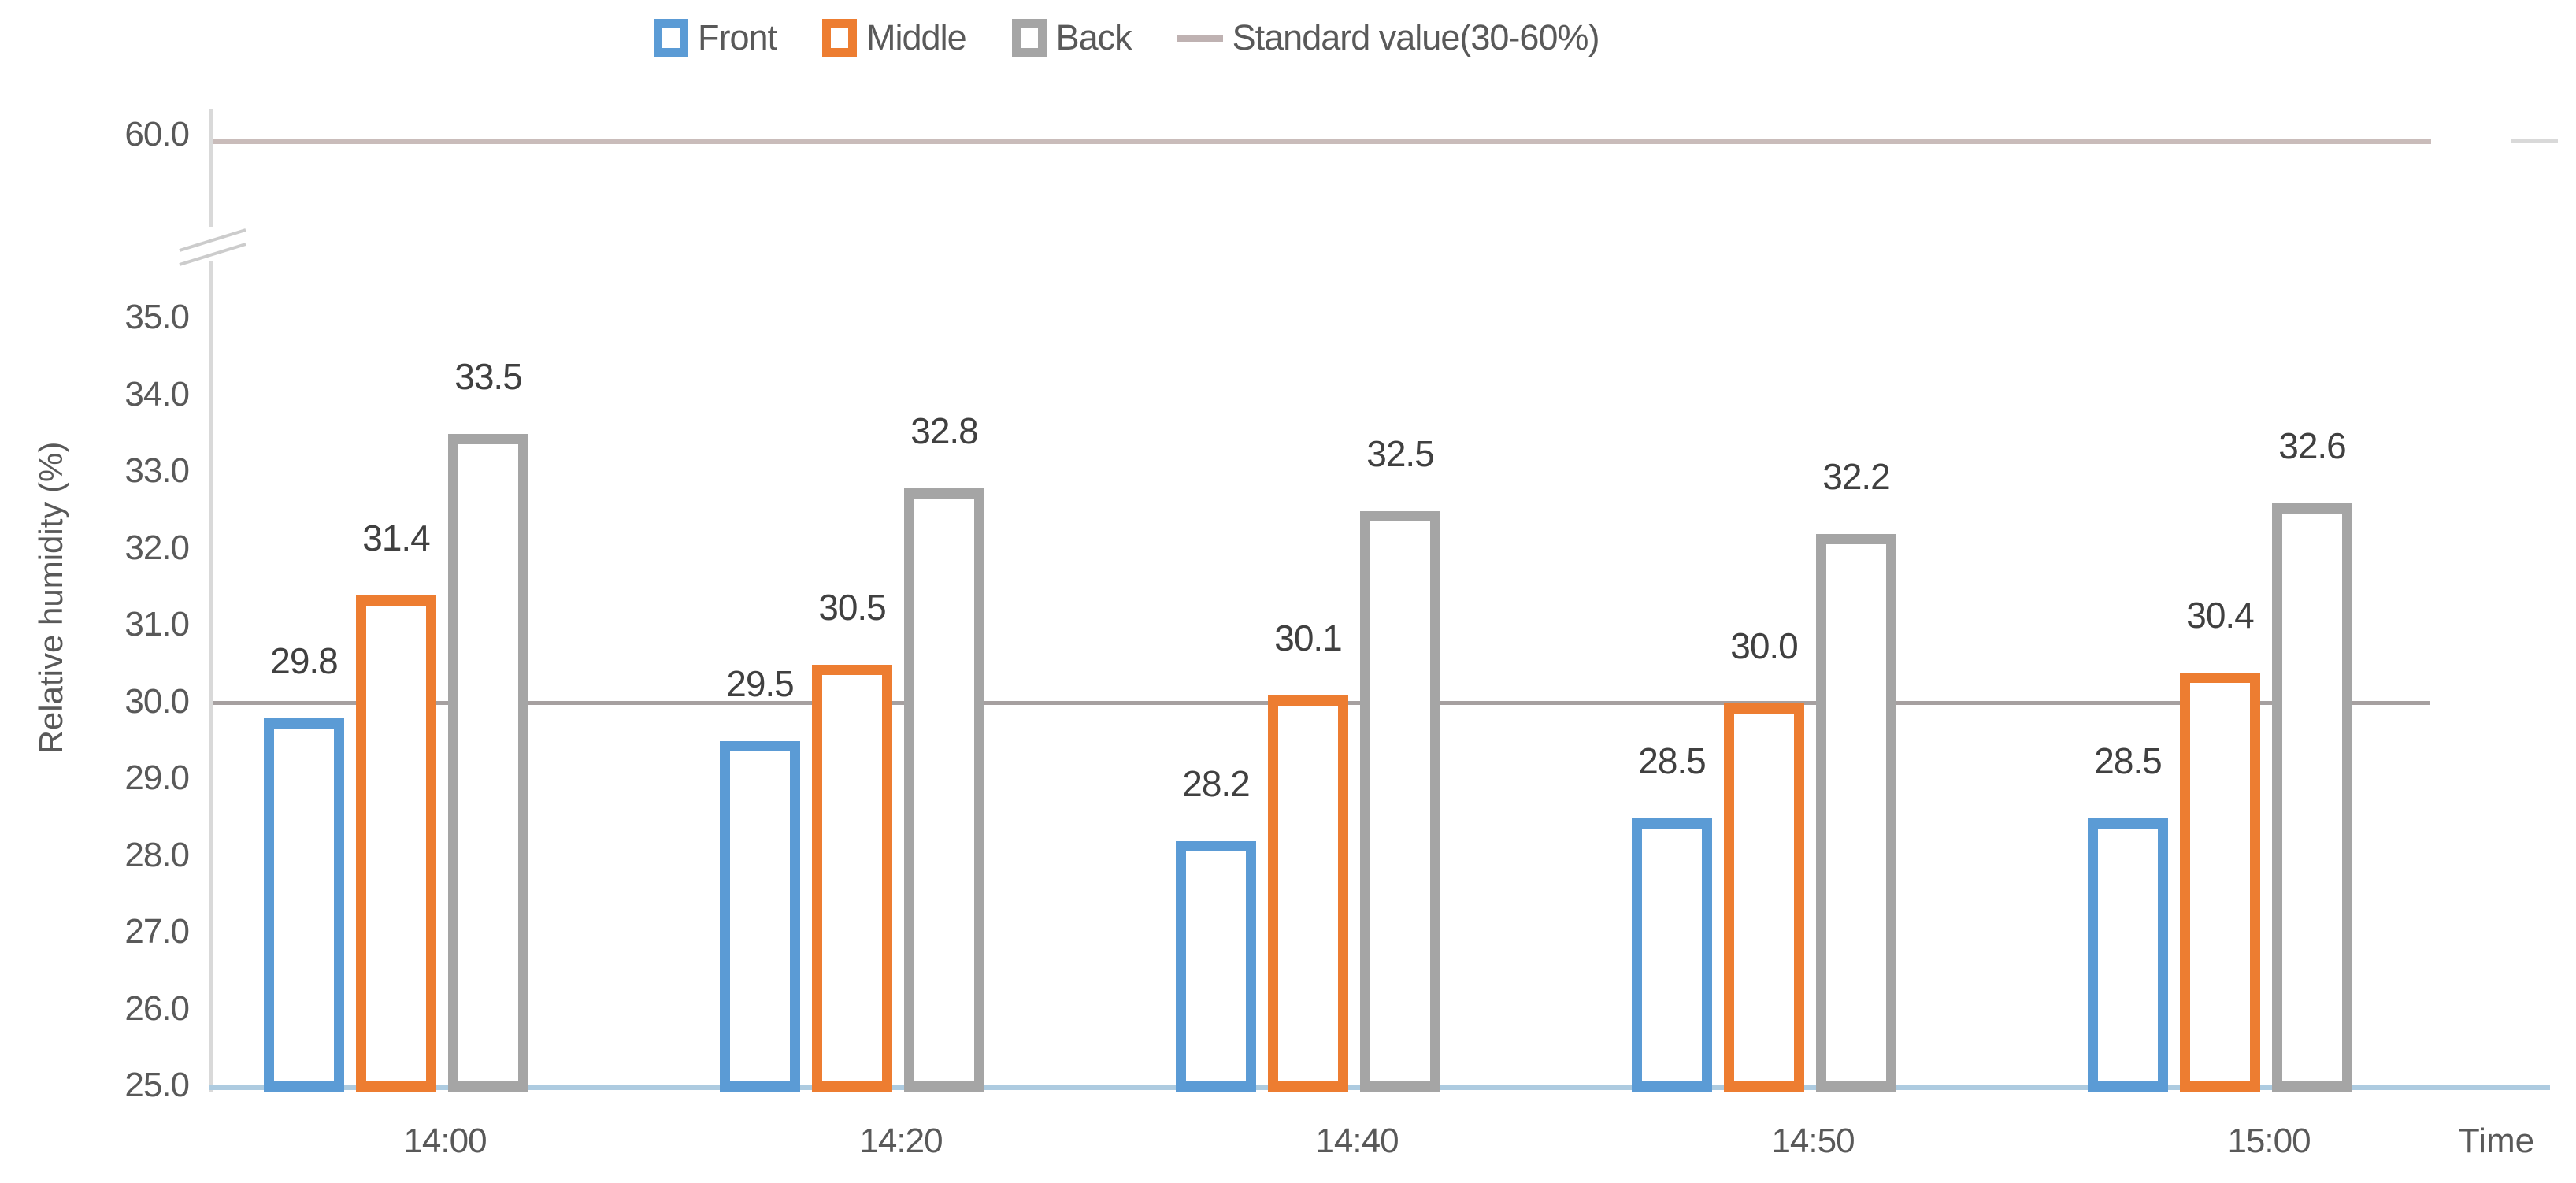 The height and width of the screenshot is (1183, 2576). I want to click on legend-label-standard-value: Standard value(30-60%), so click(1416, 37).